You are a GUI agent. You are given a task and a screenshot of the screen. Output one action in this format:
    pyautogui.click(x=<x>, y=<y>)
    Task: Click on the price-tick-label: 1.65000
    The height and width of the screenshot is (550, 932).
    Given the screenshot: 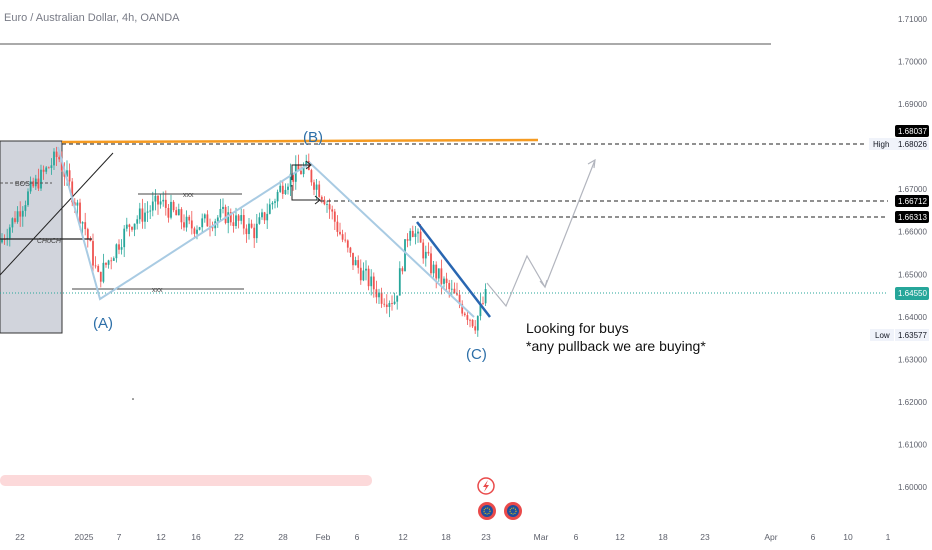 What is the action you would take?
    pyautogui.click(x=912, y=274)
    